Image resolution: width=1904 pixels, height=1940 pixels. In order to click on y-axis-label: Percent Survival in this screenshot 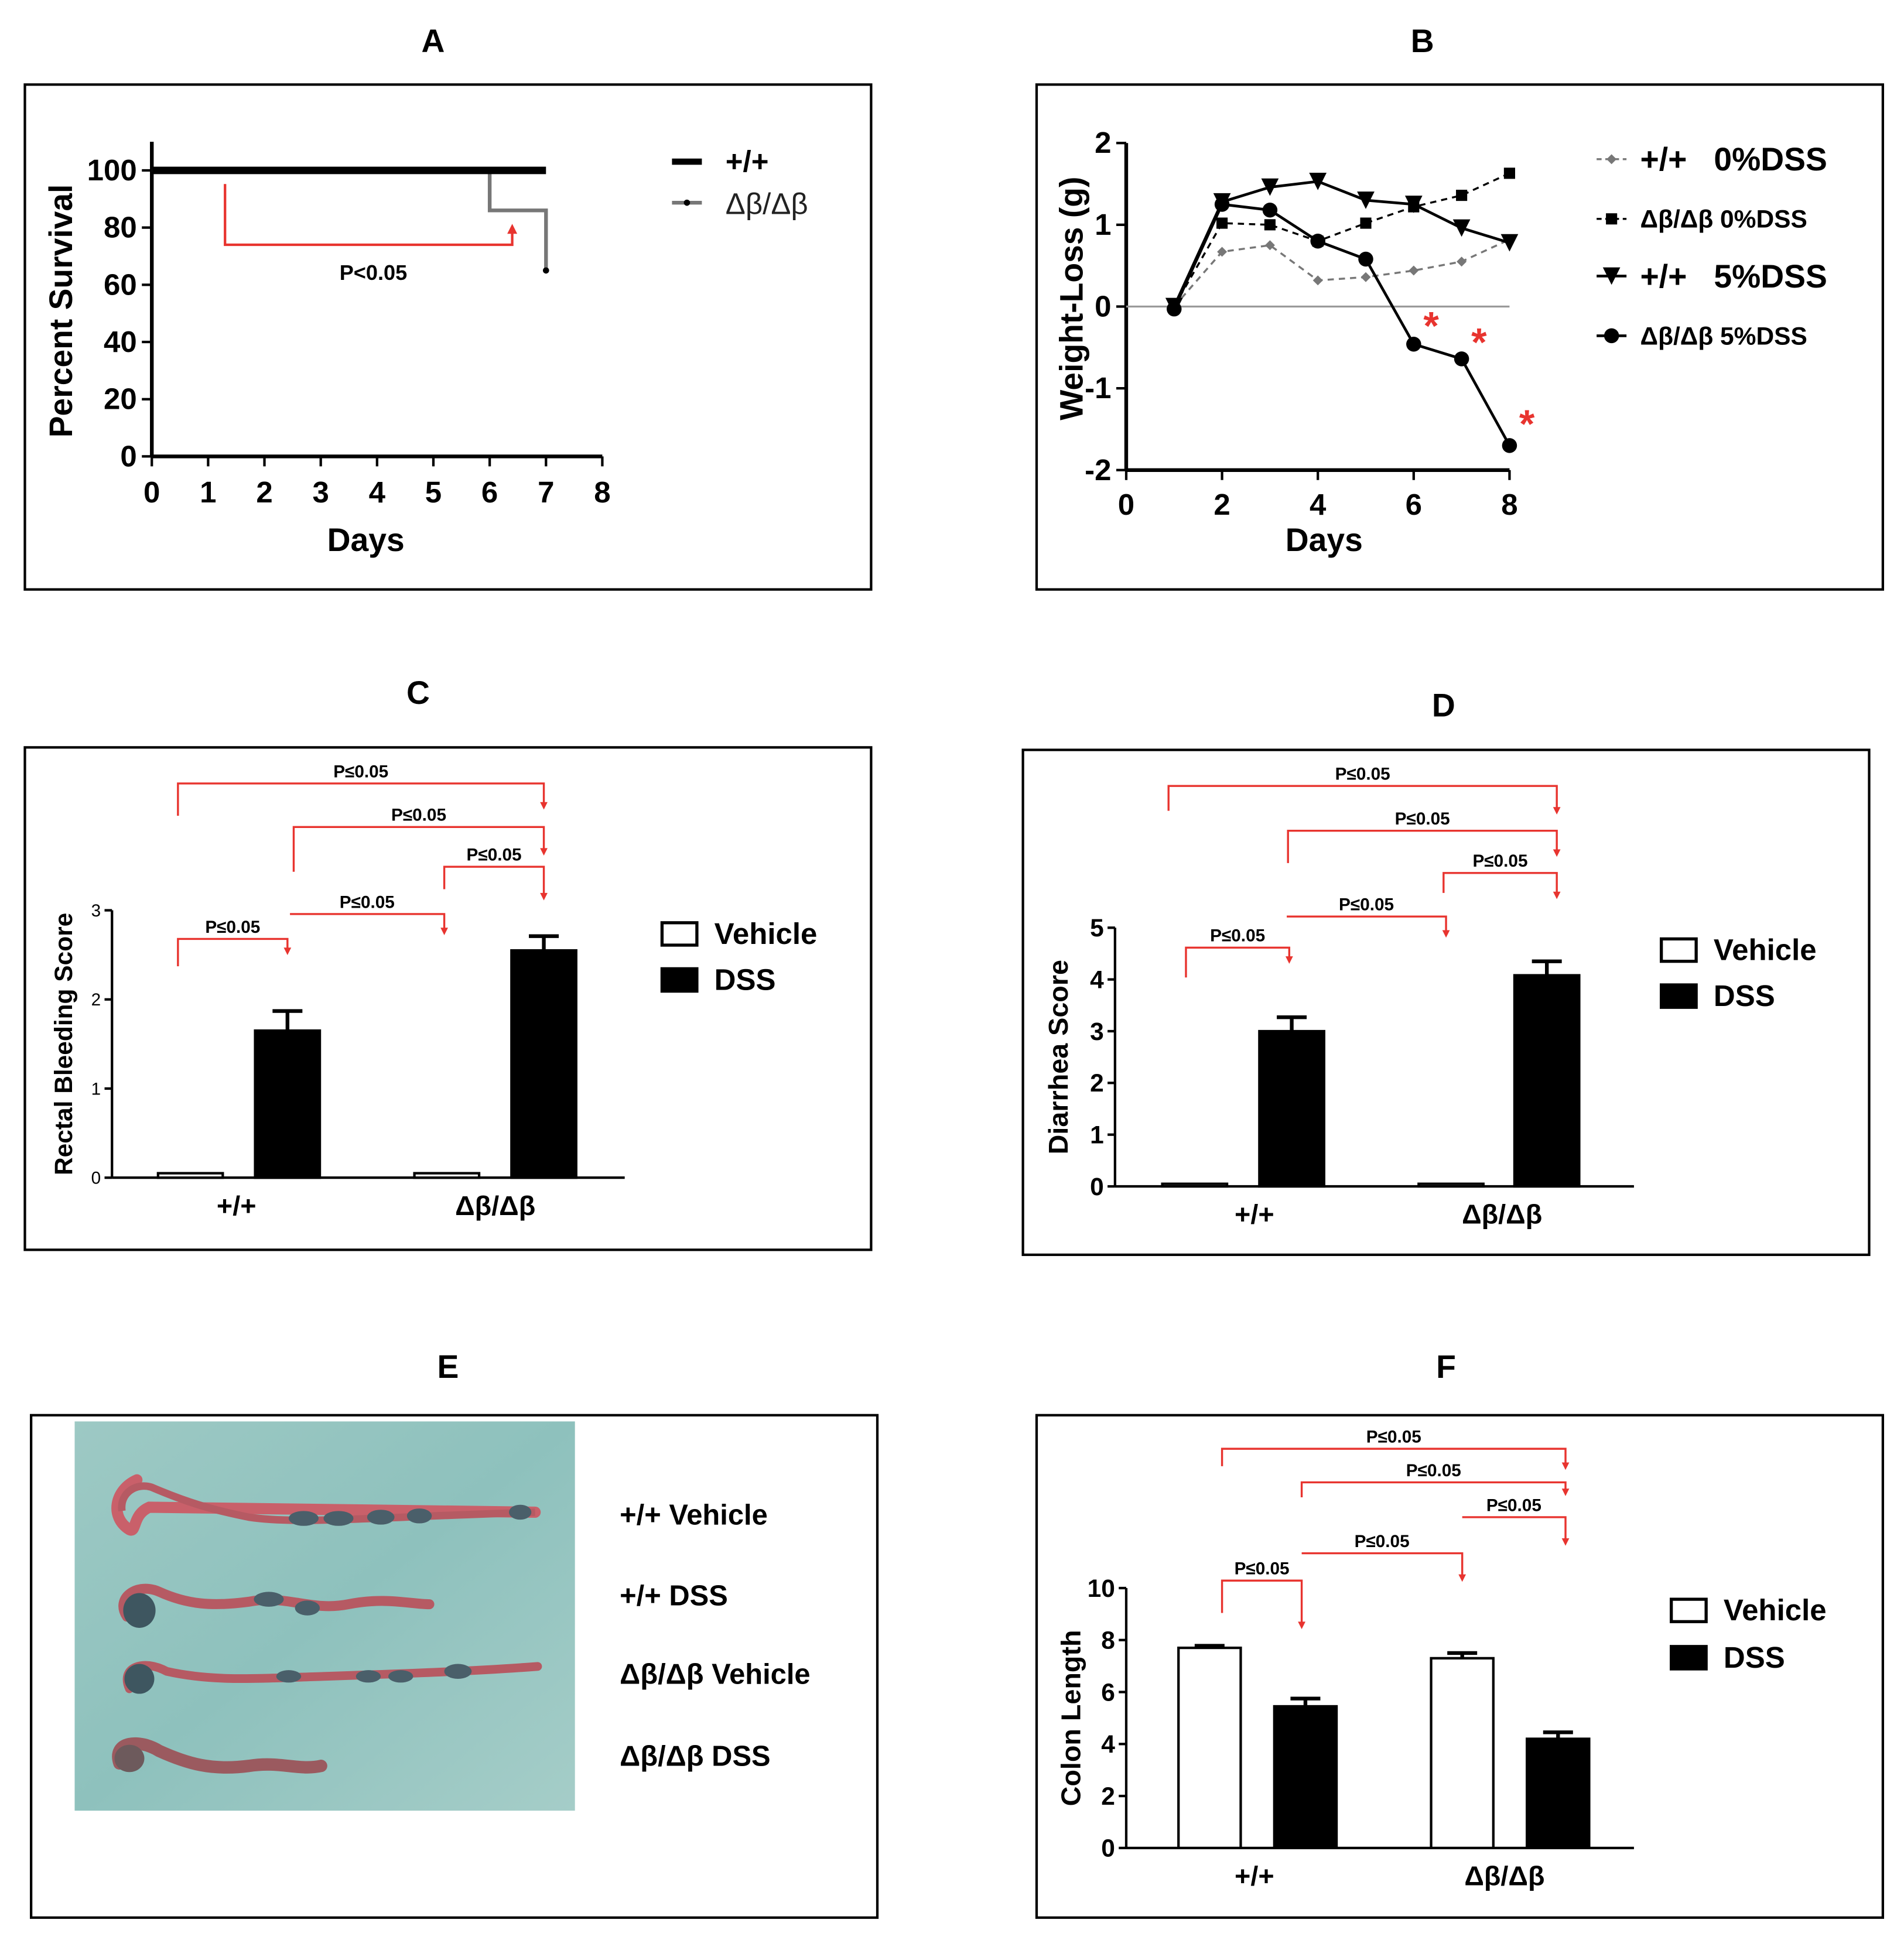, I will do `click(61, 311)`.